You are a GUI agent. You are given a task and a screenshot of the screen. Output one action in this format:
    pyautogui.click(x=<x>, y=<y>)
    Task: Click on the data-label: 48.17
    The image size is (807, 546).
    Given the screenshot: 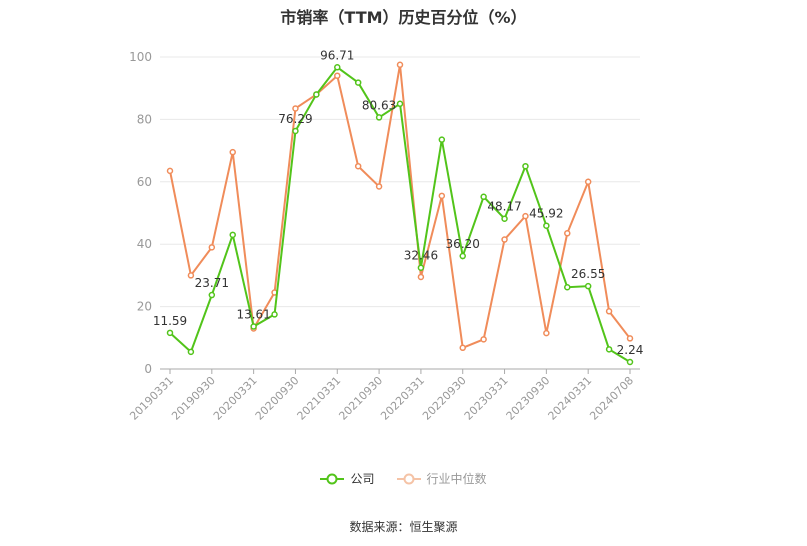 What is the action you would take?
    pyautogui.click(x=504, y=207)
    